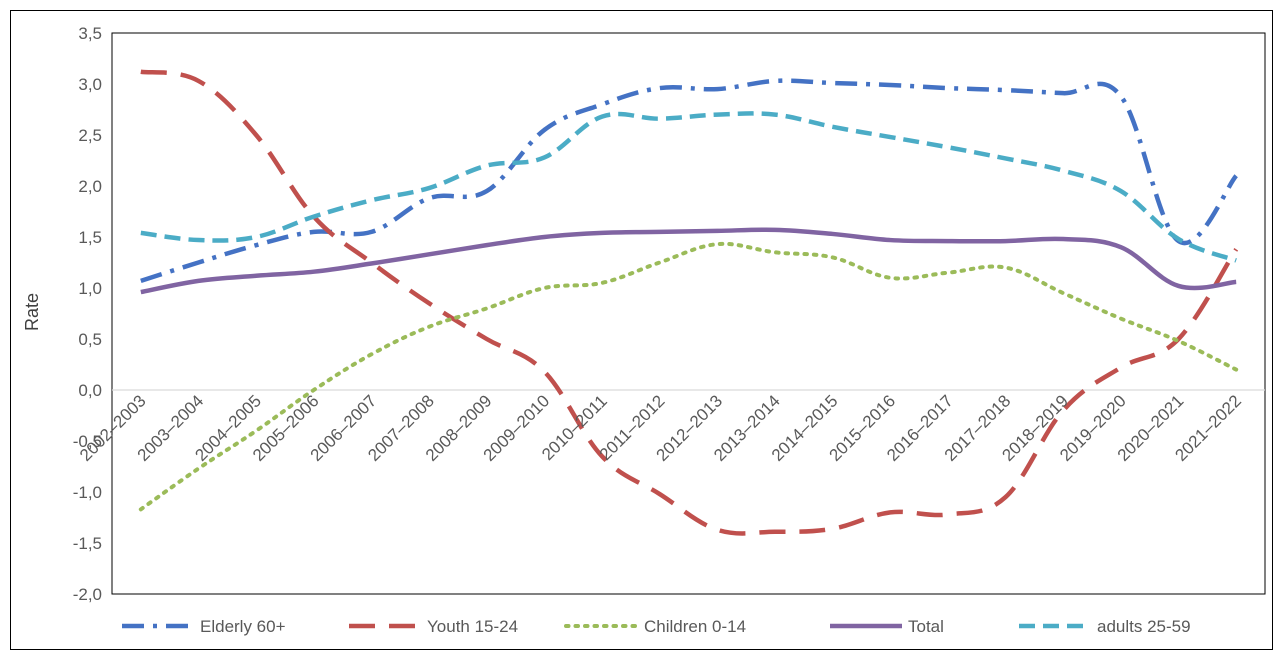 This screenshot has width=1281, height=656. What do you see at coordinates (243, 626) in the screenshot?
I see `legend-label: Elderly 60+` at bounding box center [243, 626].